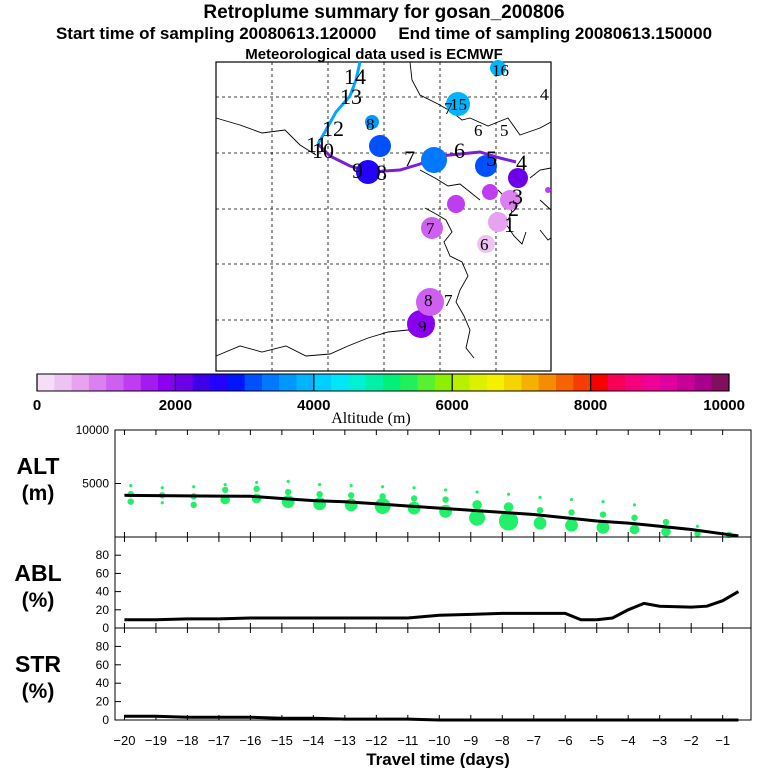  I want to click on map-day-label: 3, so click(517, 196).